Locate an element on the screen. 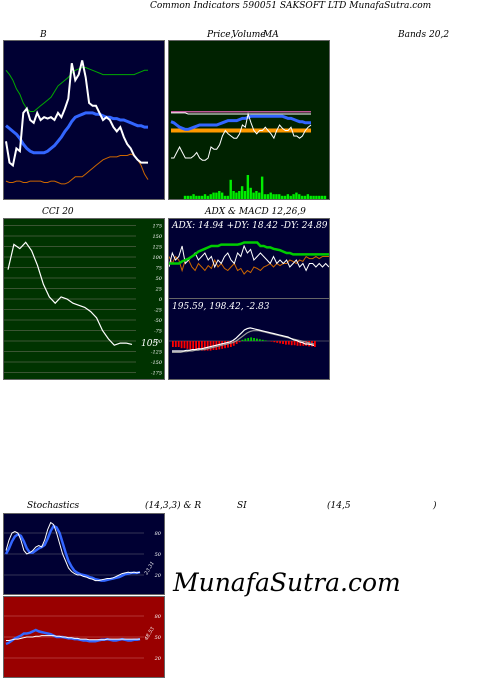 The width and height of the screenshot is (500, 680). macd-line is located at coordinates (243, 339).